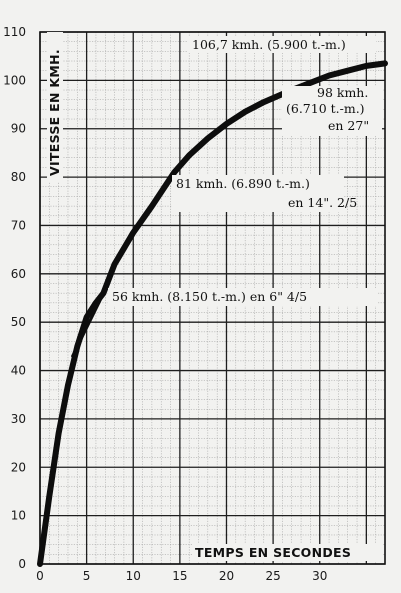 This screenshot has height=593, width=401. I want to click on y-axis-label: VITESSE EN KMH., so click(55, 107).